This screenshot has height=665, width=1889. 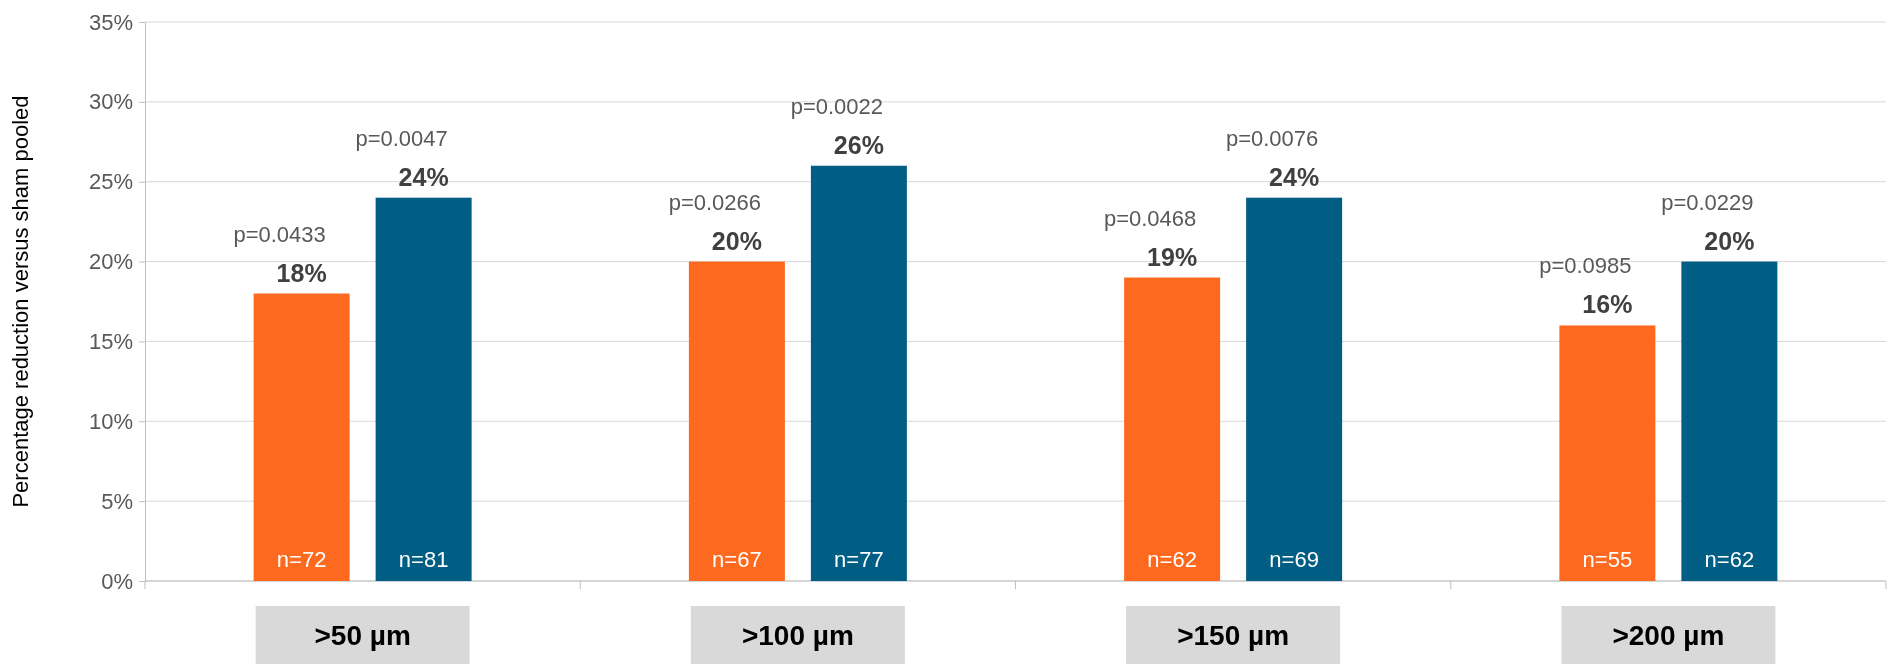 I want to click on x-tick-label: >150 µm, so click(x=1233, y=635).